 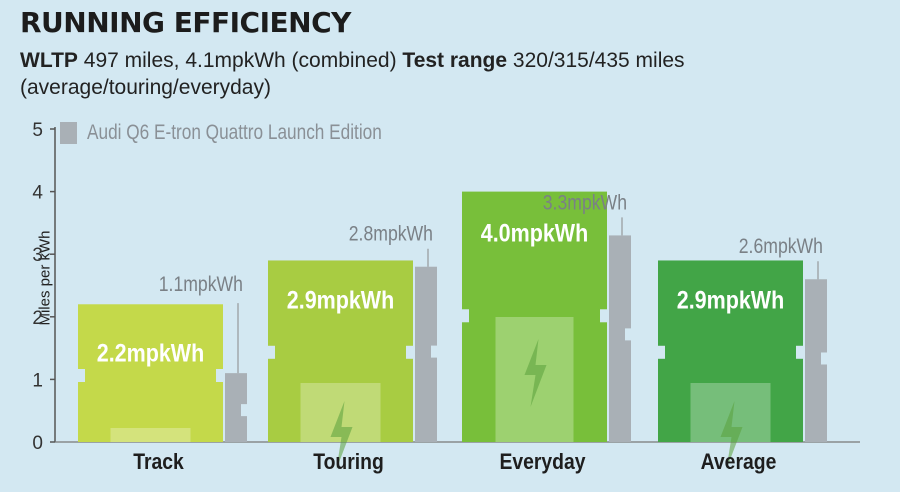 What do you see at coordinates (426, 354) in the screenshot?
I see `comparison-bar-touring` at bounding box center [426, 354].